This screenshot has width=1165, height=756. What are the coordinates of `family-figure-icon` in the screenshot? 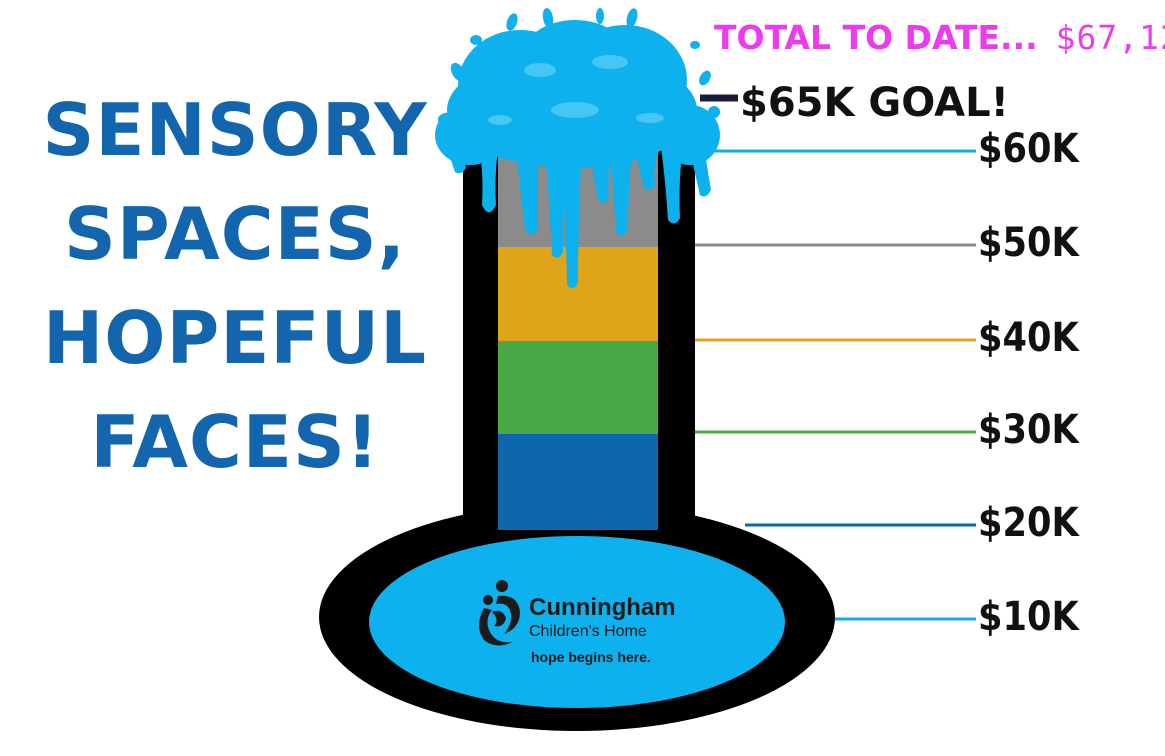 It's located at (499, 613).